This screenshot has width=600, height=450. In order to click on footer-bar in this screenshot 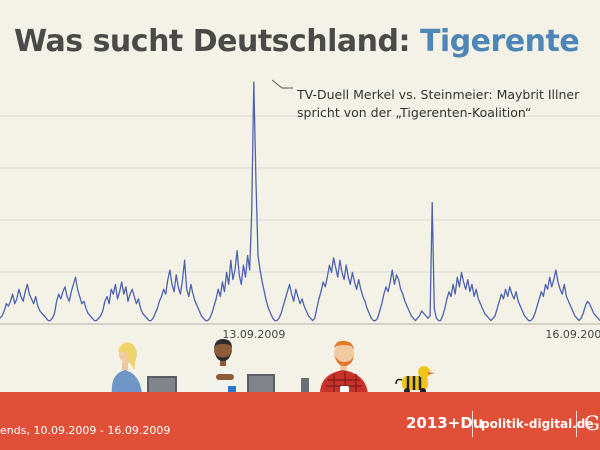, I will do `click(300, 421)`.